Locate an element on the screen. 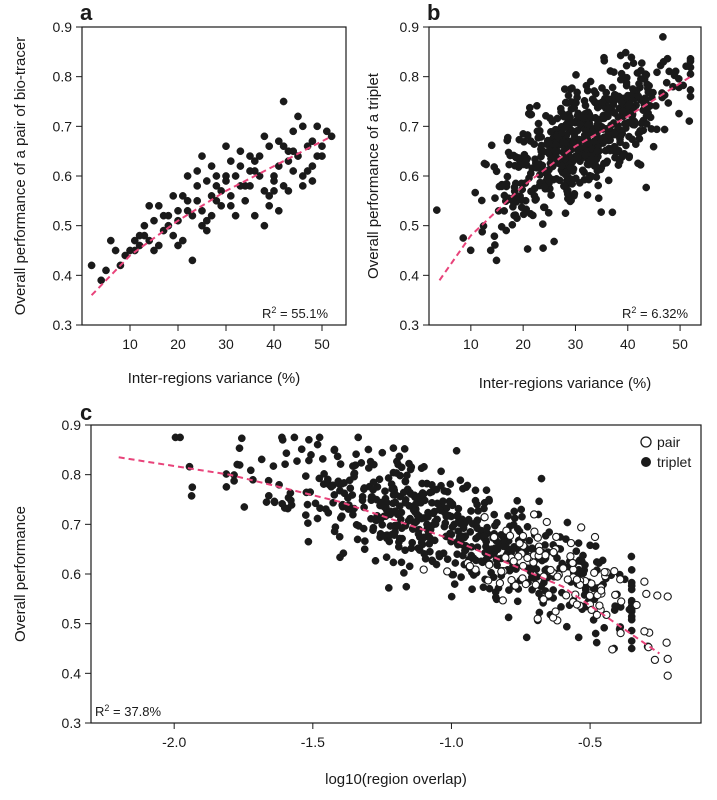 This screenshot has height=800, width=717. panel-c-letter: c is located at coordinates (86, 412).